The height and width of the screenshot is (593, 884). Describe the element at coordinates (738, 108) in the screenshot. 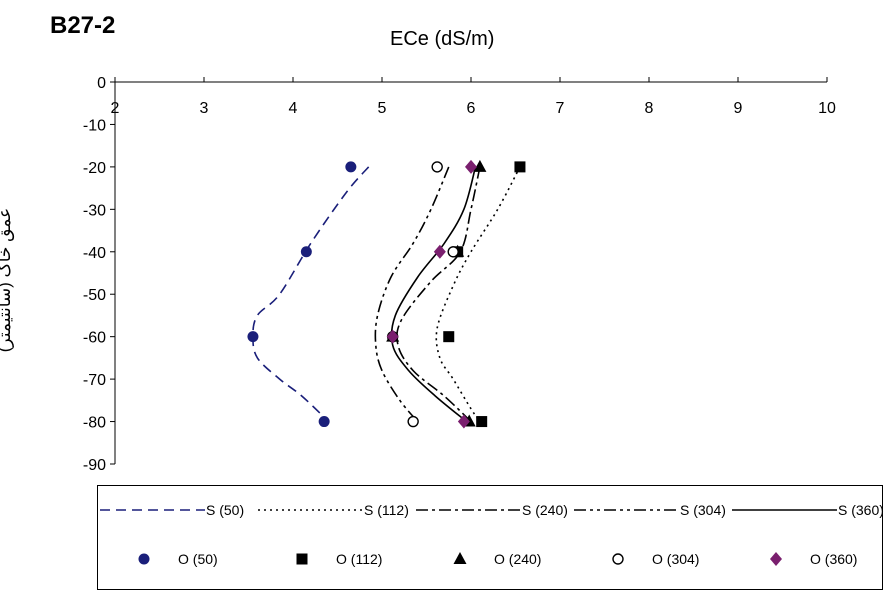

I see `x-tick-label: 9` at that location.